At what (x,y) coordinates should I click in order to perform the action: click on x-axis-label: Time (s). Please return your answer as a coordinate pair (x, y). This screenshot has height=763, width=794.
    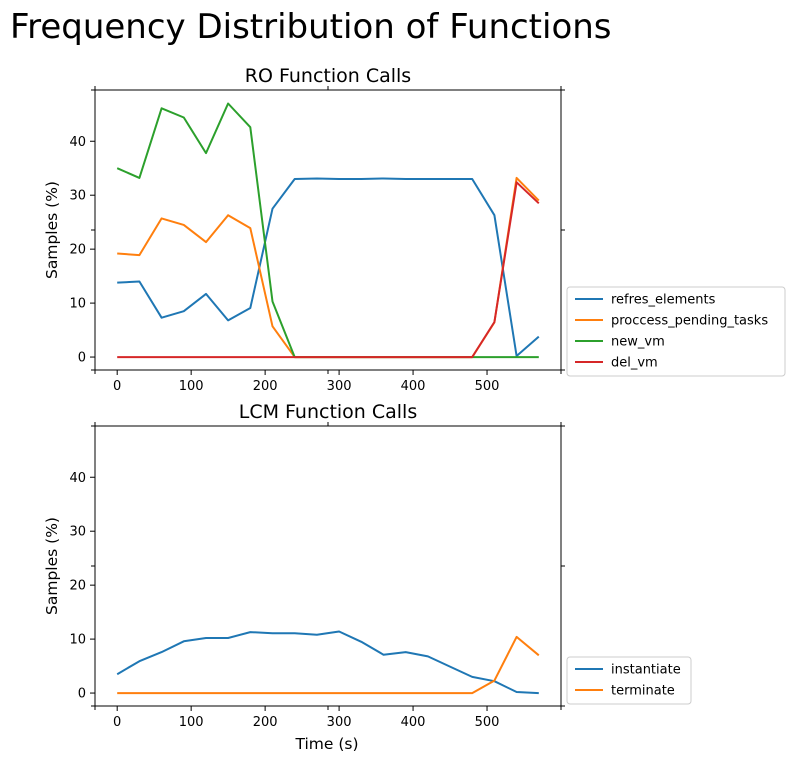
    Looking at the image, I should click on (326, 744).